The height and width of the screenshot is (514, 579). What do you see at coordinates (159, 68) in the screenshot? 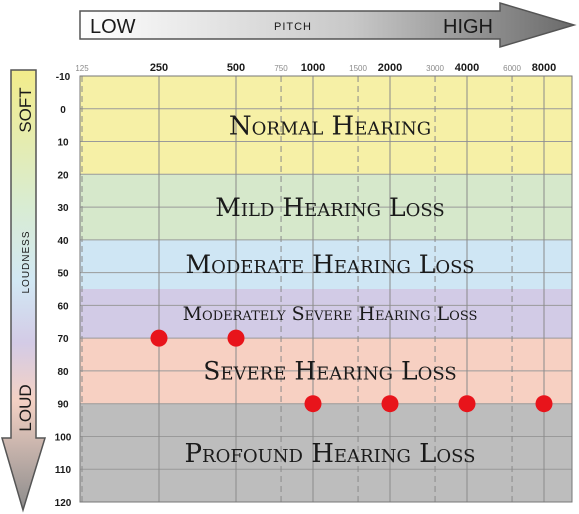
I see `x-tick-label: 250` at bounding box center [159, 68].